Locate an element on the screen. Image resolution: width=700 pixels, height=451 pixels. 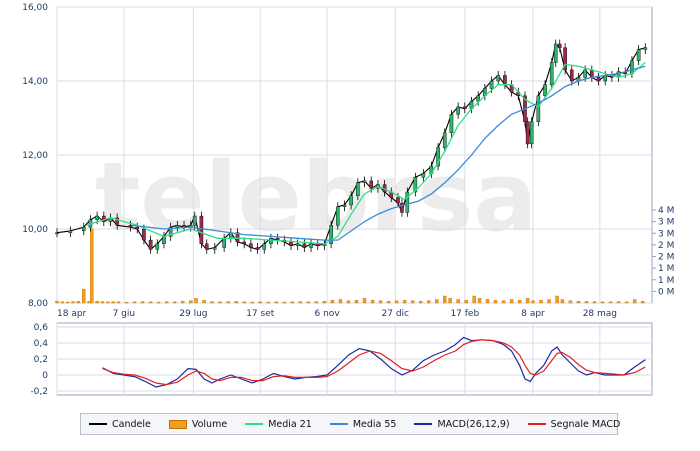
macd-y-tick-label: 0,6 is located at coordinates (41, 328).